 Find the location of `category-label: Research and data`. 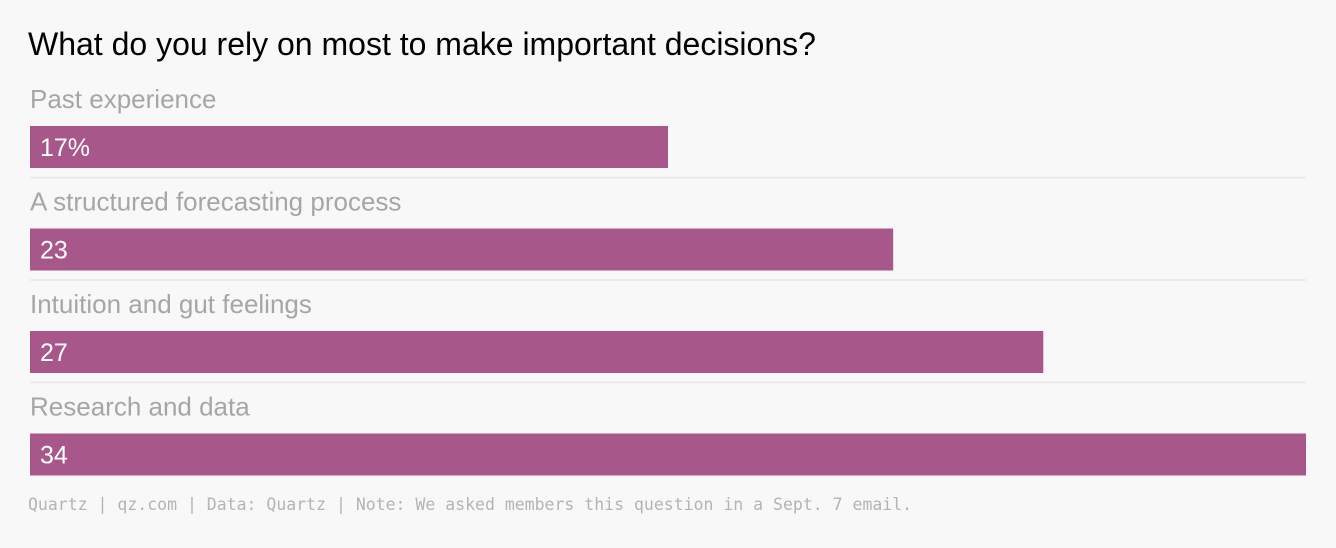

category-label: Research and data is located at coordinates (140, 407).